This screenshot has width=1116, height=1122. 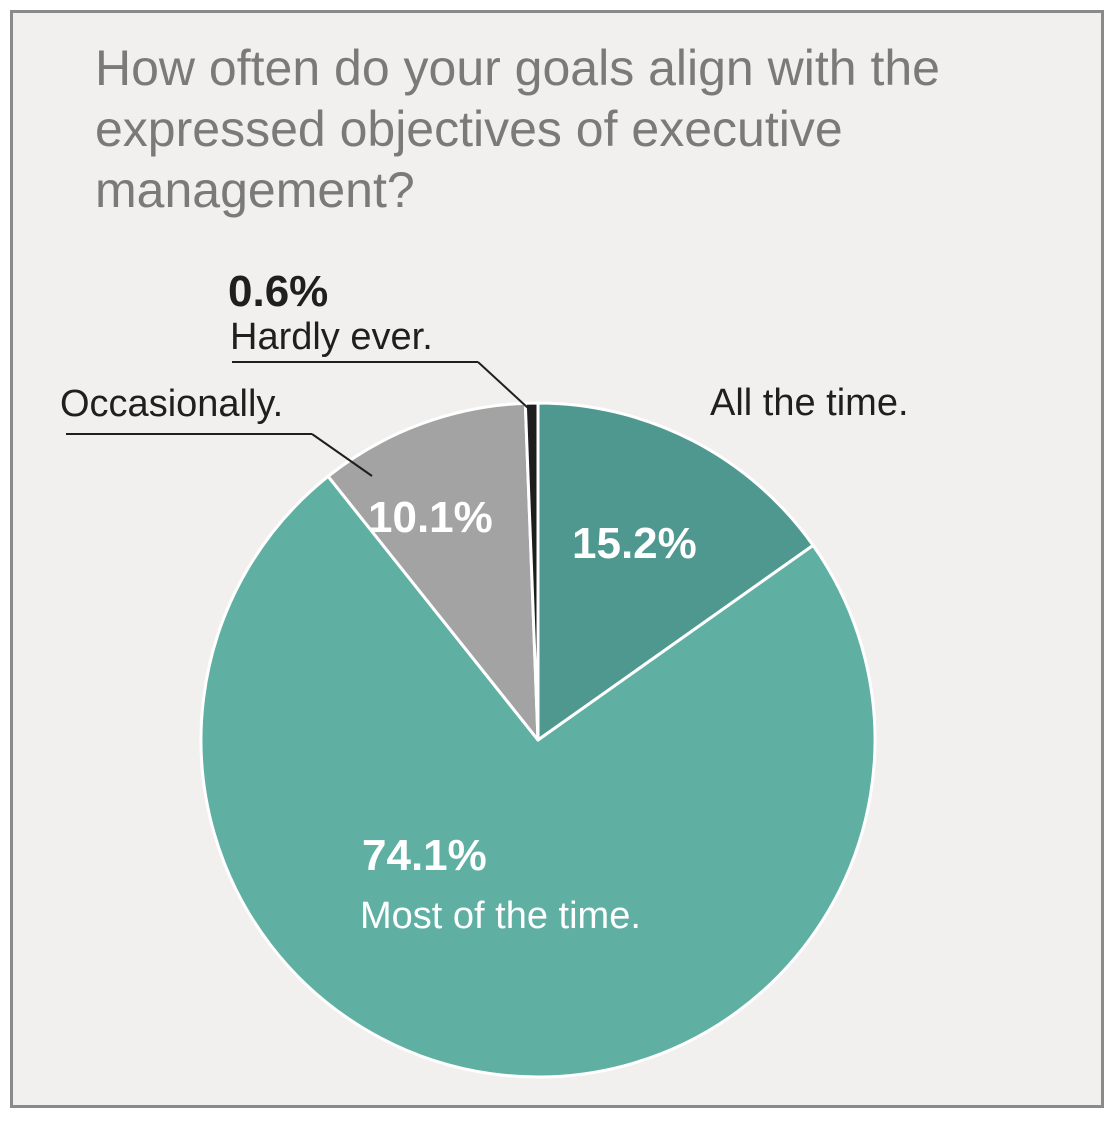 I want to click on slice-label-occasionally: Occasionally., so click(x=171, y=404).